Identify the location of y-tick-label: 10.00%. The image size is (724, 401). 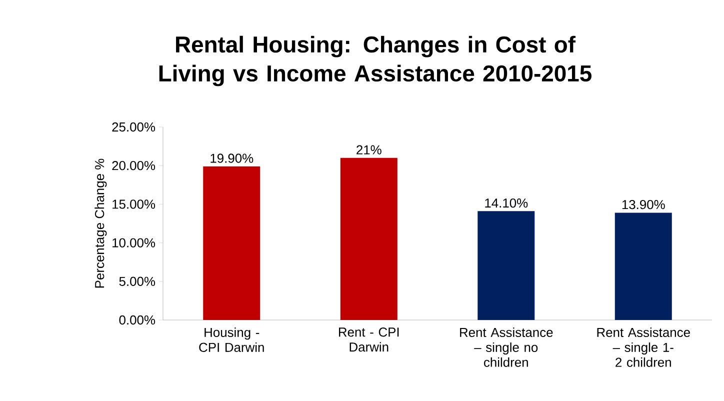
(134, 243).